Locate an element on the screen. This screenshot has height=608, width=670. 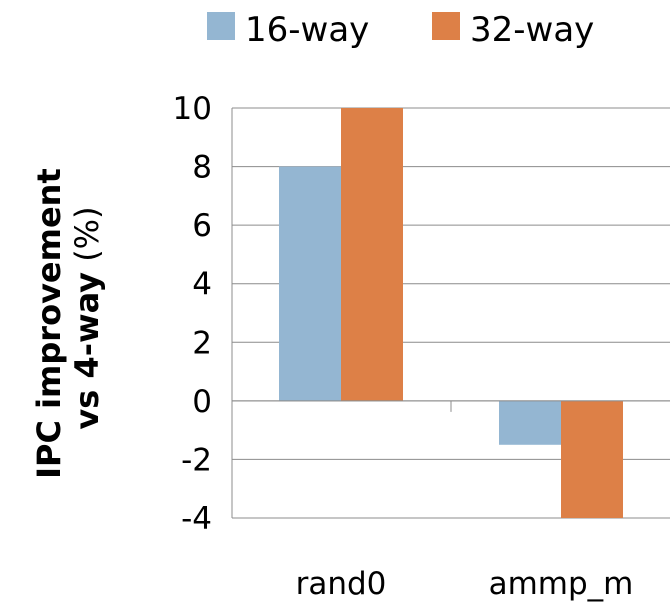
y-tick-label: 10 is located at coordinates (192, 109).